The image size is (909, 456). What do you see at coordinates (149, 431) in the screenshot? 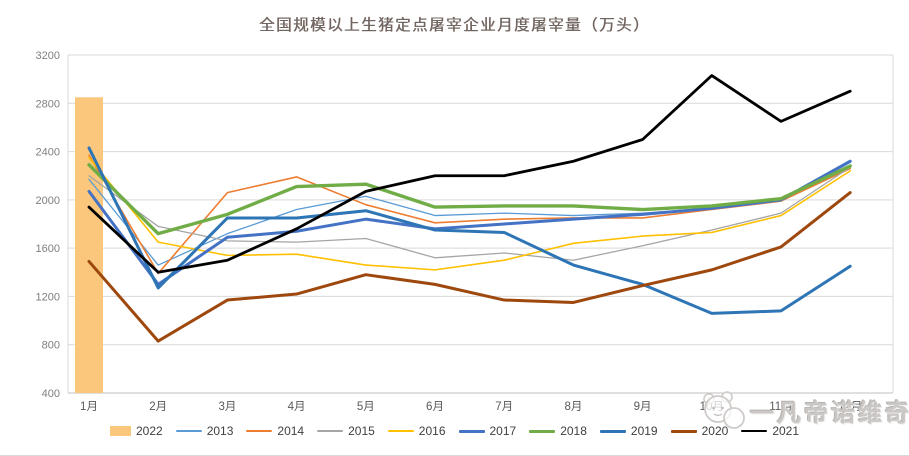
I see `legend-label: 2022` at bounding box center [149, 431].